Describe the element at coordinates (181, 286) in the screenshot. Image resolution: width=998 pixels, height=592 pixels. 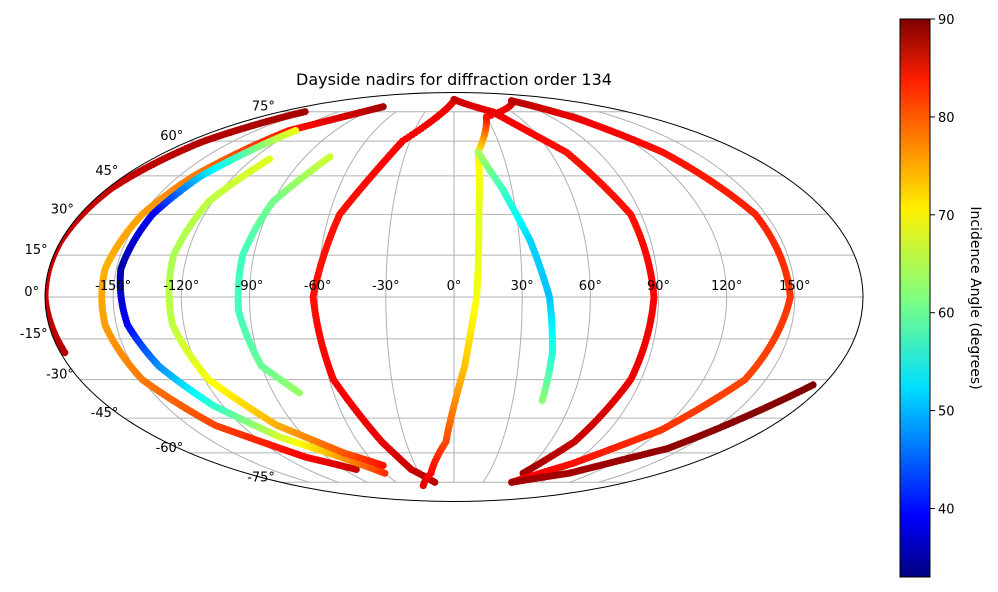
I see `lon-tick-label: -120°` at that location.